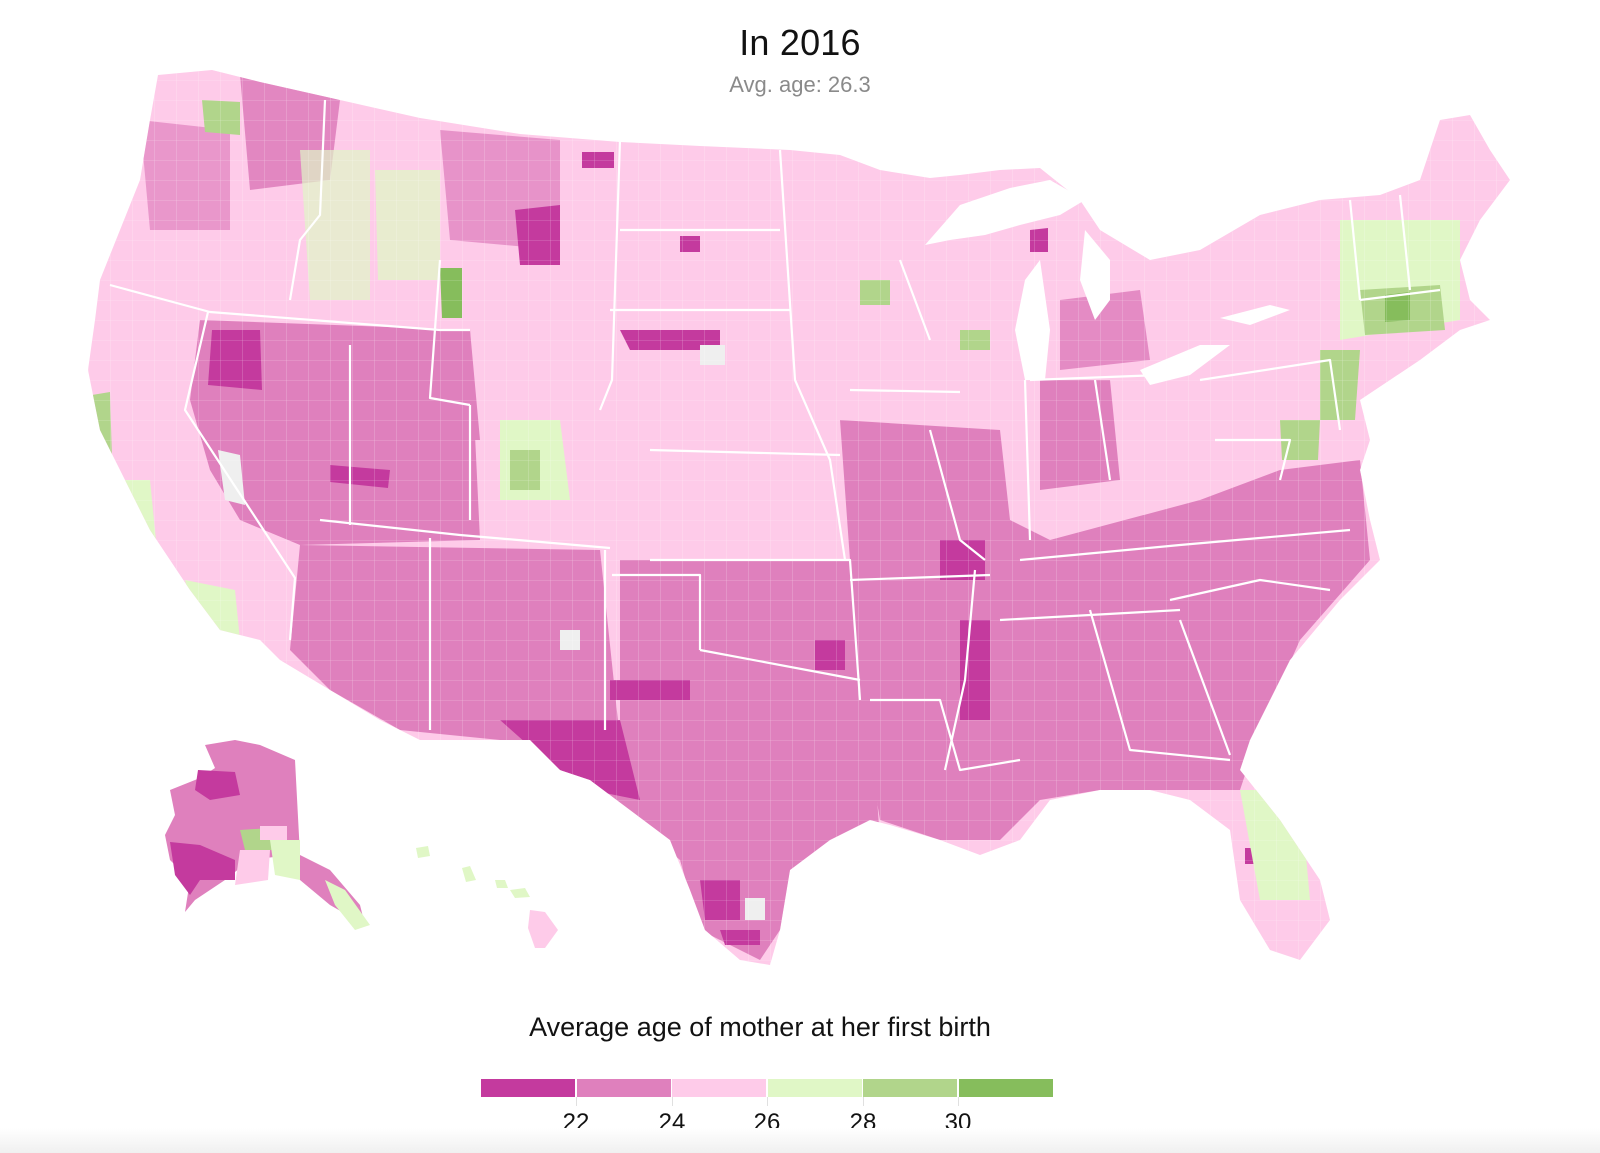 The height and width of the screenshot is (1153, 1600). Describe the element at coordinates (800, 84) in the screenshot. I see `average-age-subtitle: Avg. age: 26.3` at that location.